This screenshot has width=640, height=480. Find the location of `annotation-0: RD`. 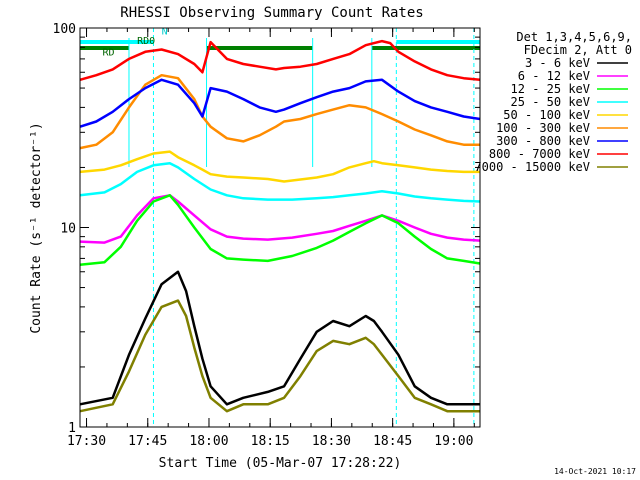

annotation-0: RD is located at coordinates (108, 52).